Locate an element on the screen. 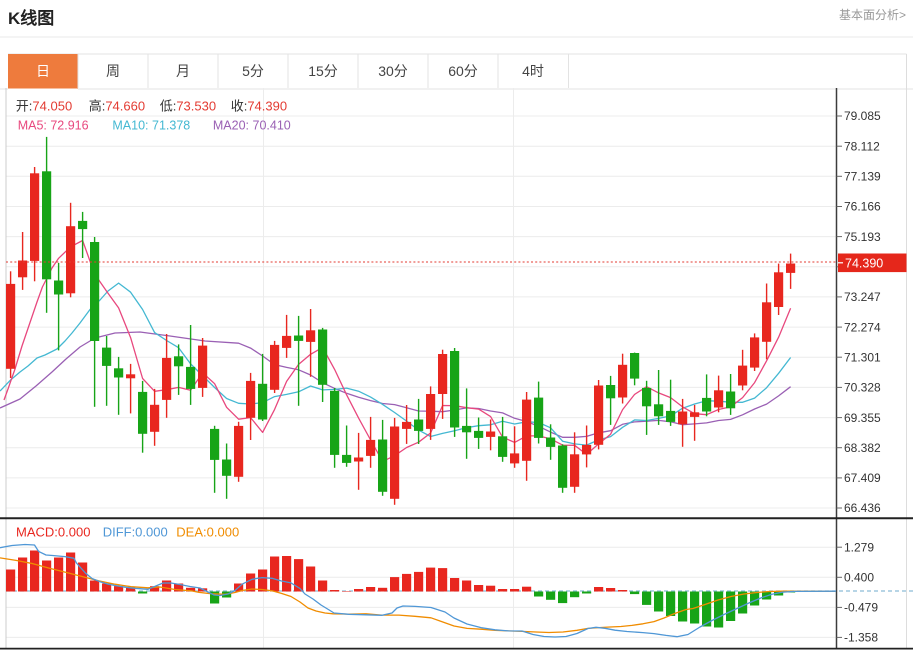  svg-text: 周 is located at coordinates (113, 71).